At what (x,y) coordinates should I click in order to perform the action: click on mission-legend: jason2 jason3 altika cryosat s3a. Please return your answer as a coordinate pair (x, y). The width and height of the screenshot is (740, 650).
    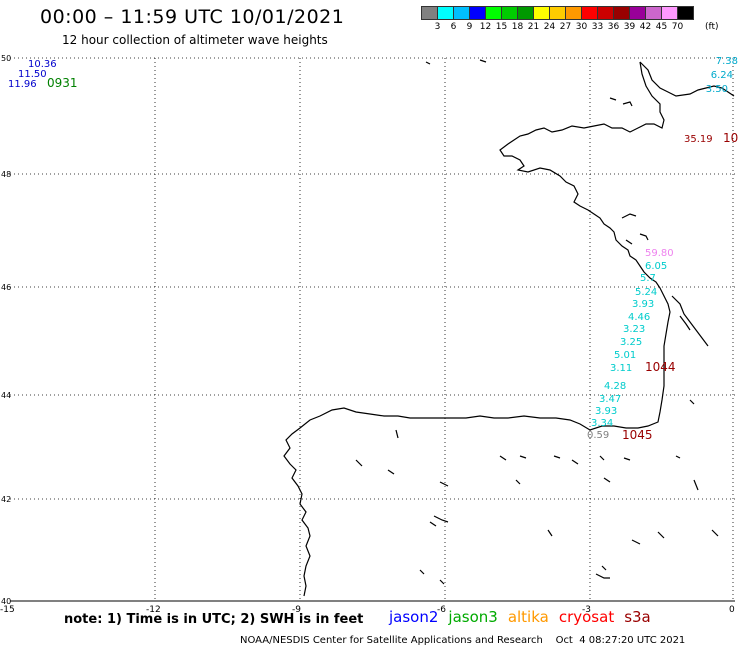
    Looking at the image, I should click on (525, 617).